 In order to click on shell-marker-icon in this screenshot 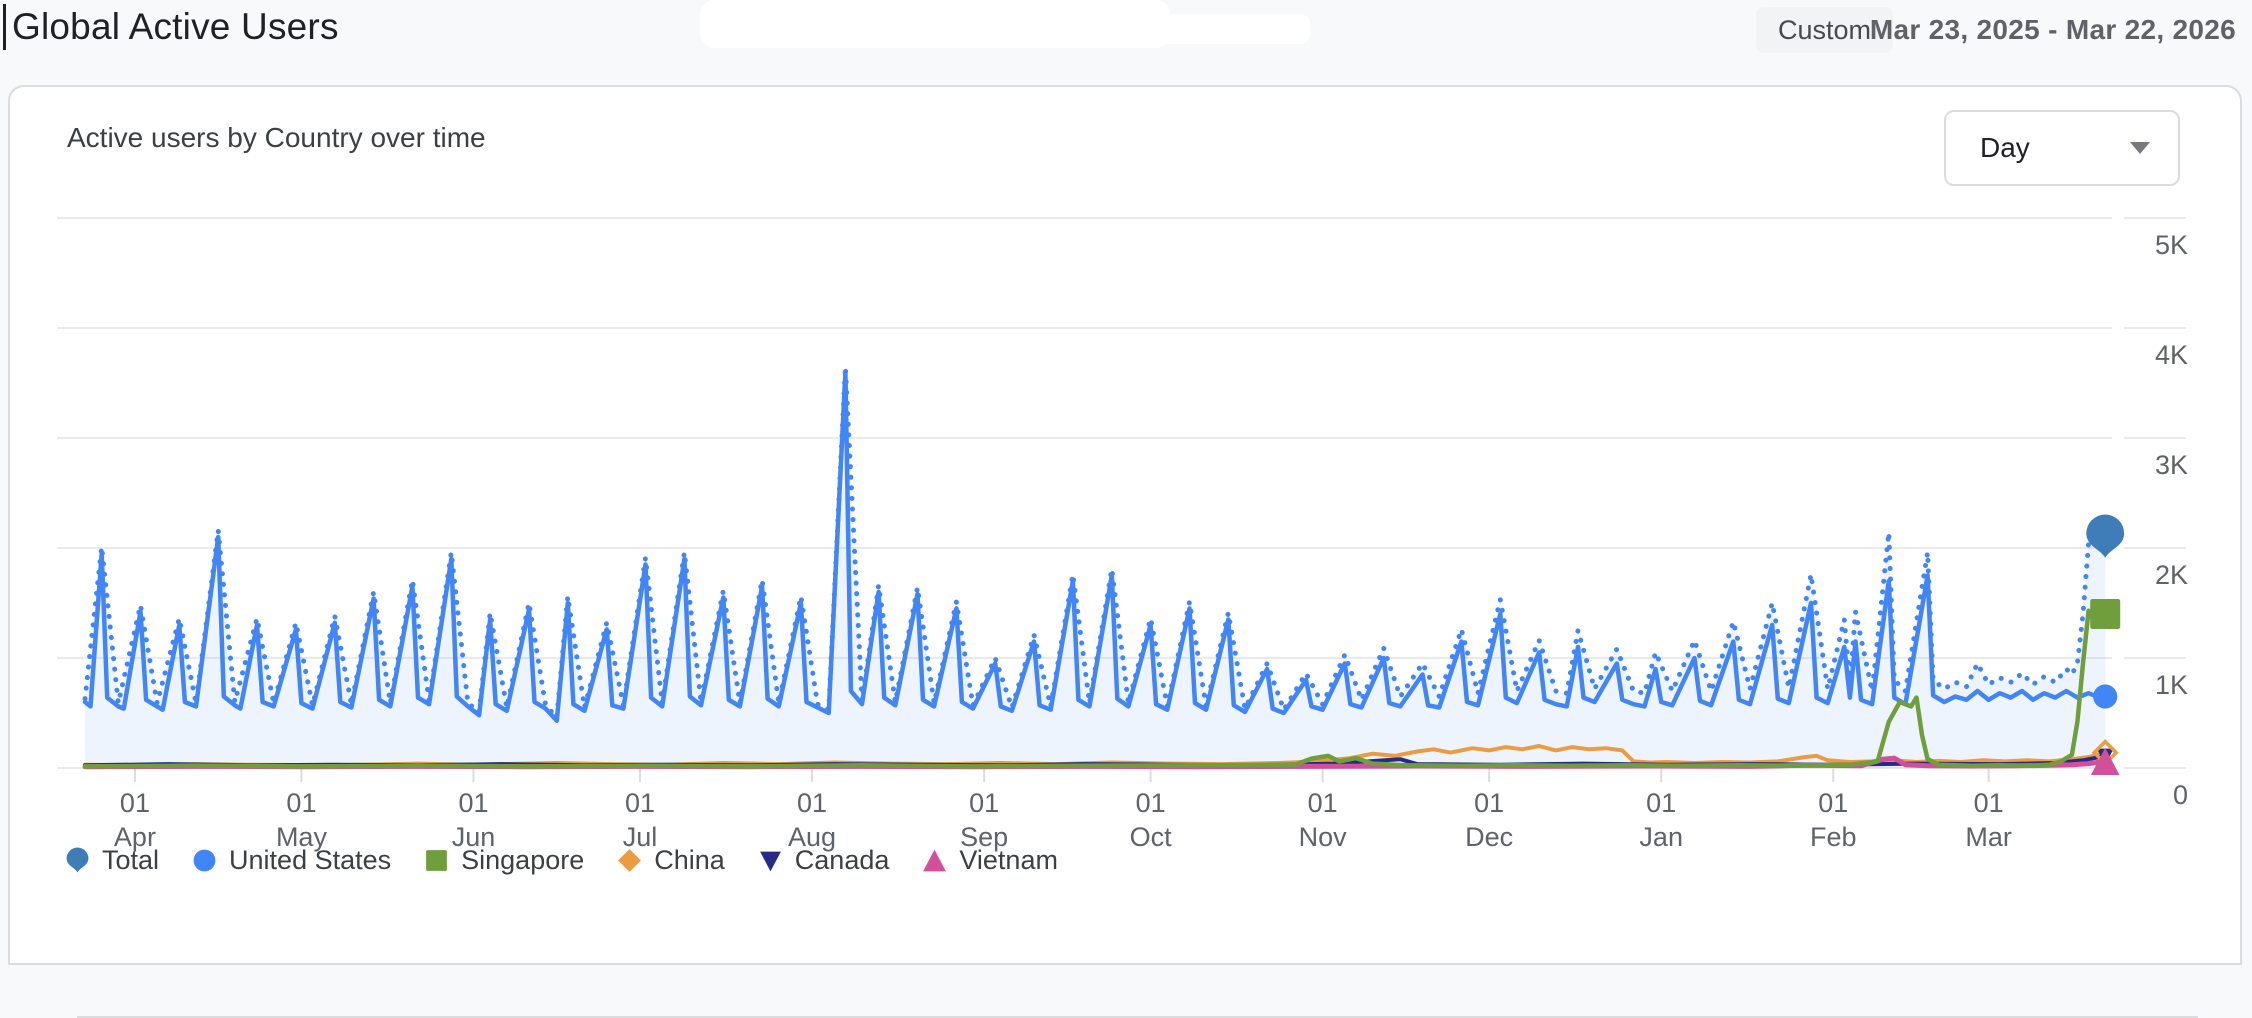, I will do `click(77, 860)`.